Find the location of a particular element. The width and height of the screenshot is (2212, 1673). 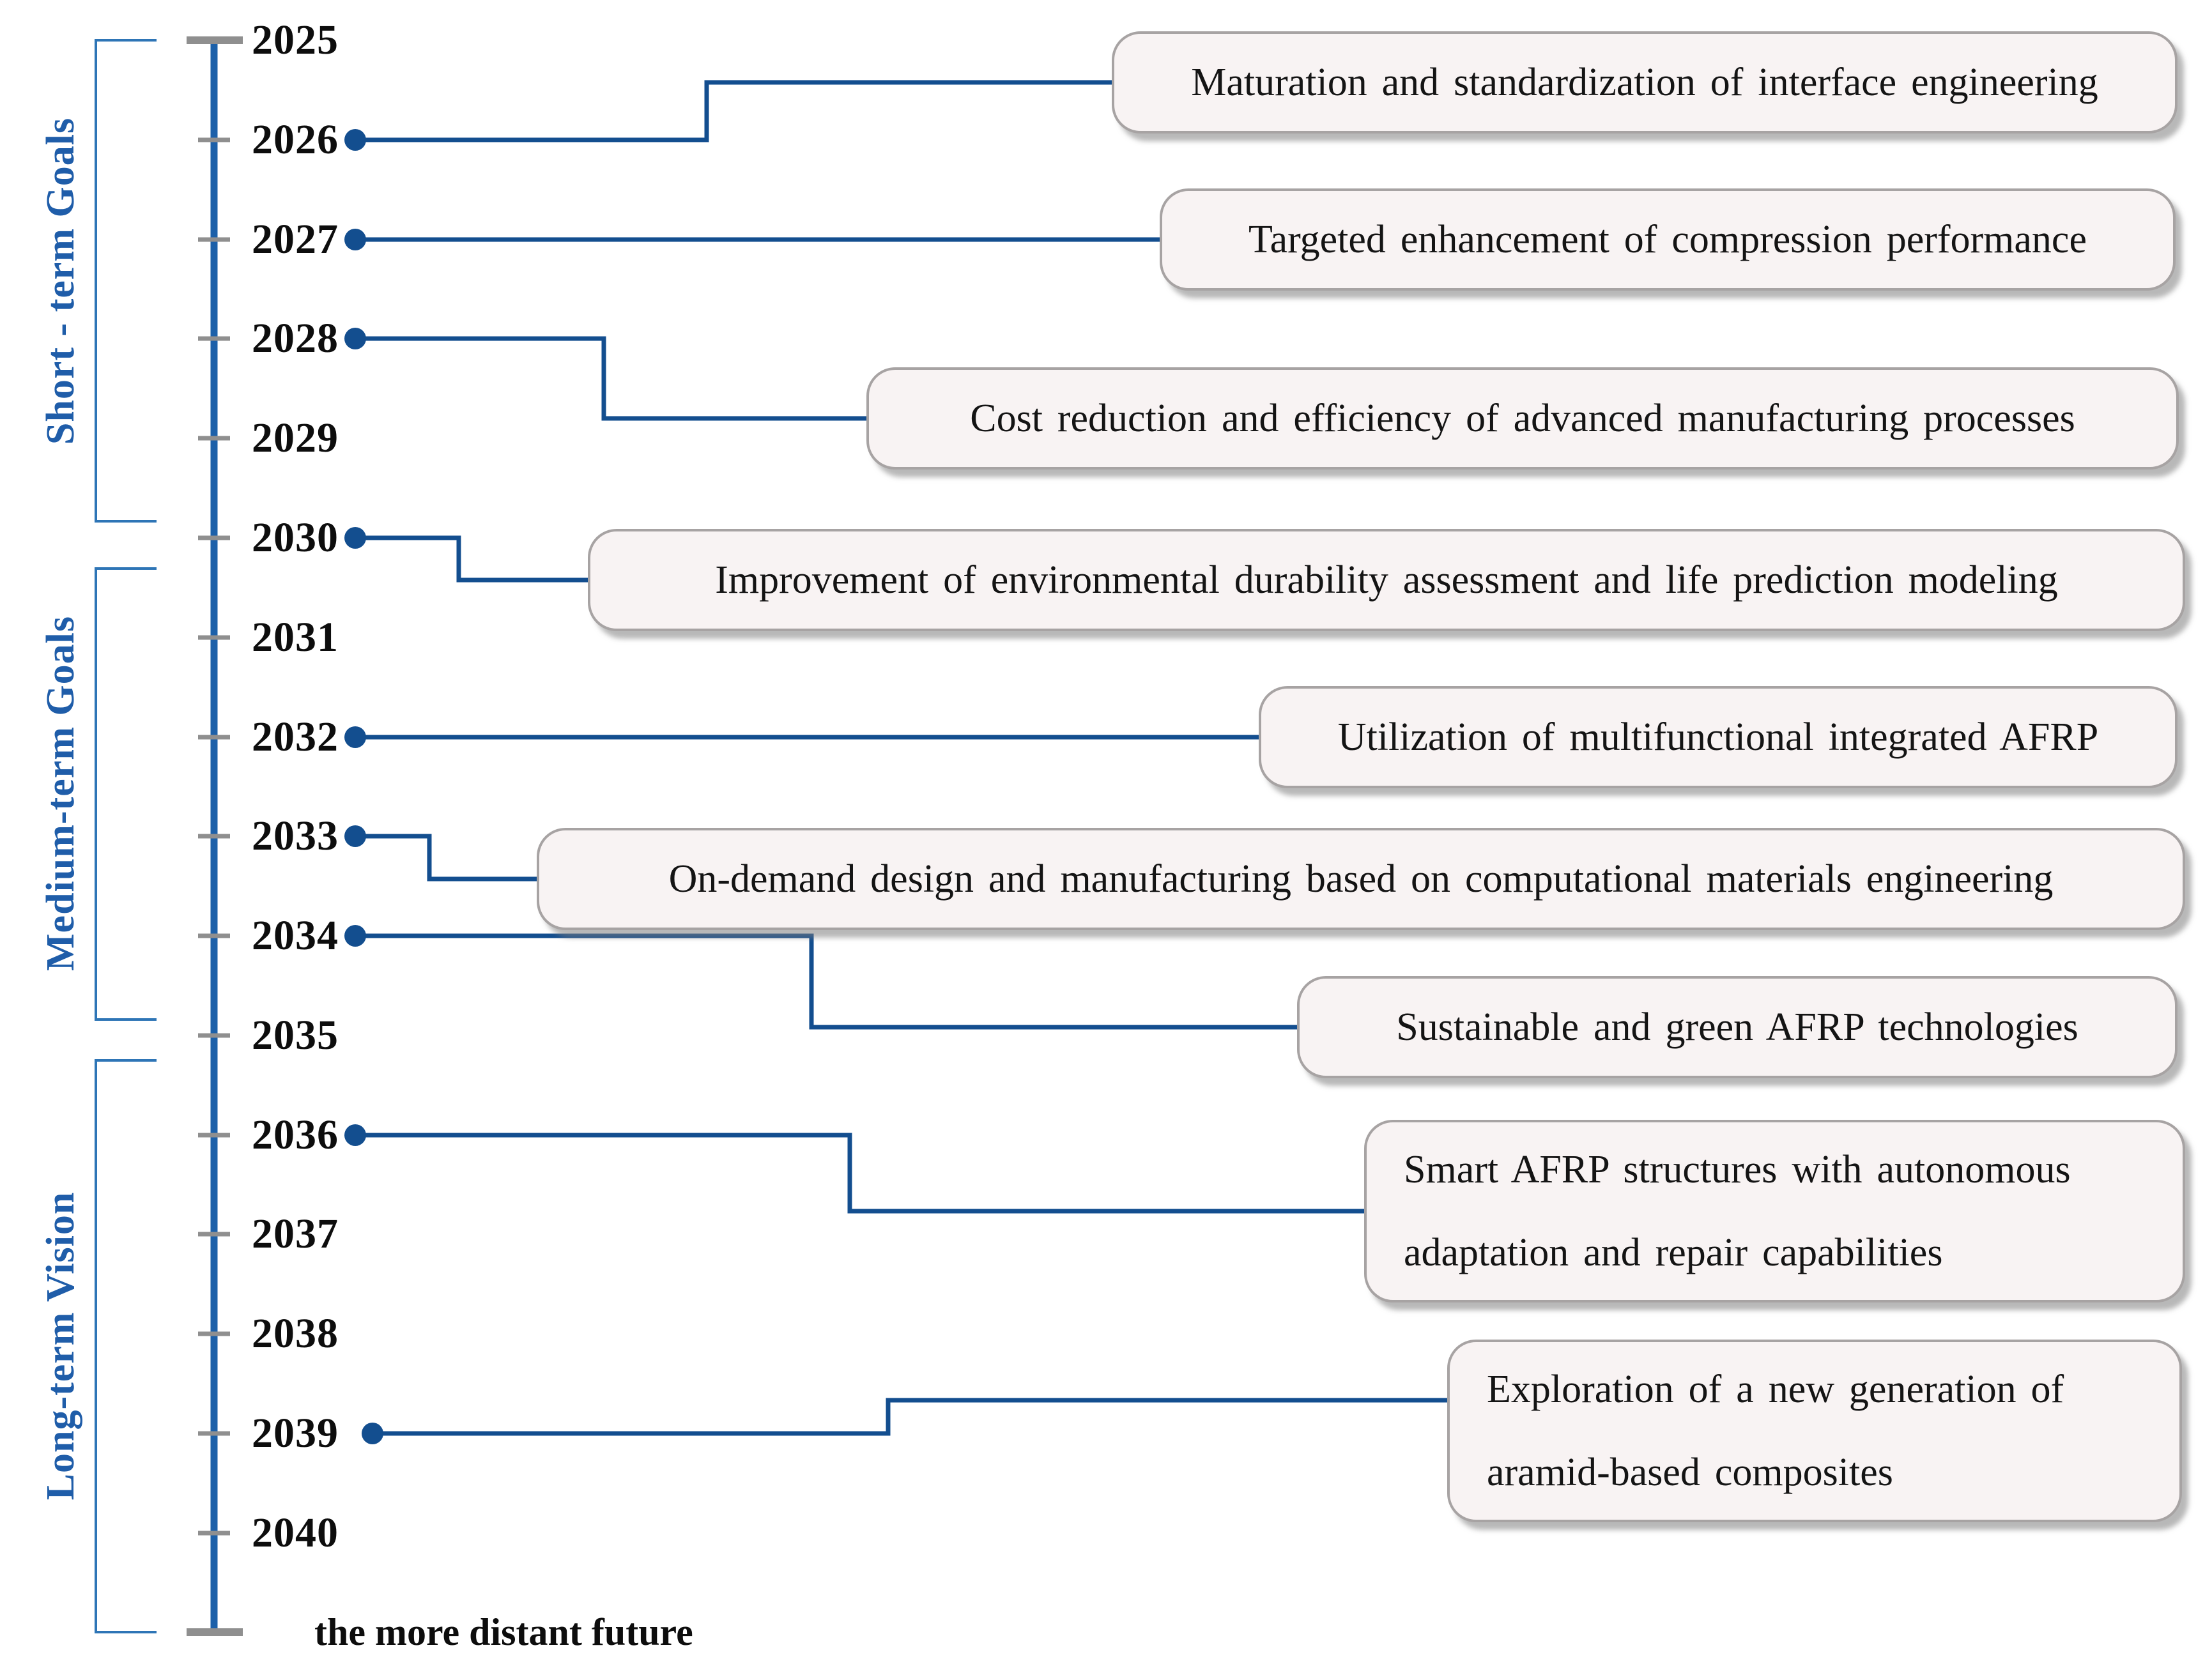

milestone-dot-2032 is located at coordinates (355, 737).